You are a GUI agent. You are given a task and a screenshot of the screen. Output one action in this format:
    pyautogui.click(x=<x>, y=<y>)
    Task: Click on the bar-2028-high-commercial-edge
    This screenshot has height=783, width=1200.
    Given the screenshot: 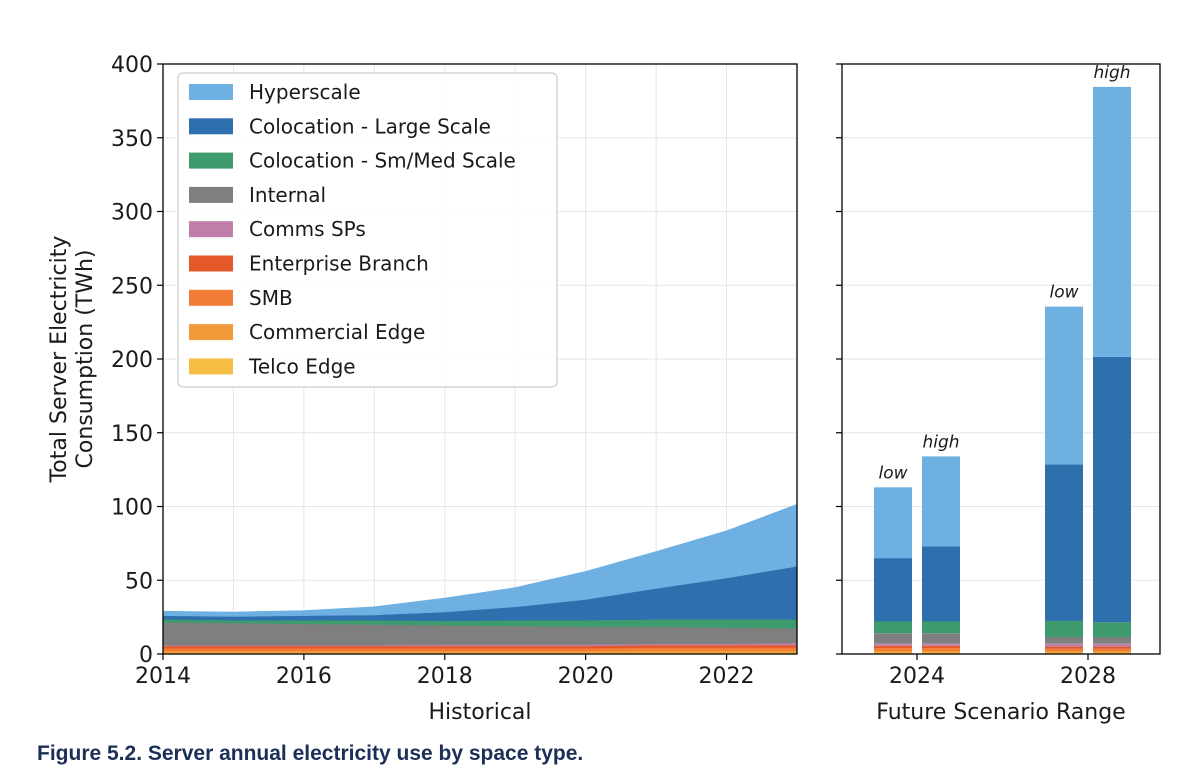 What is the action you would take?
    pyautogui.click(x=1112, y=652)
    